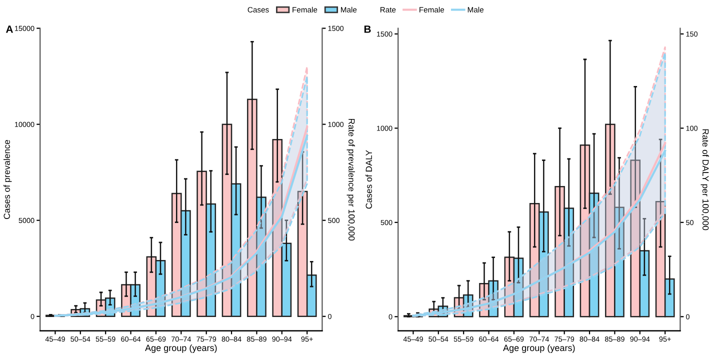 This screenshot has width=716, height=358. What do you see at coordinates (9, 29) in the screenshot?
I see `chart-title: A` at bounding box center [9, 29].